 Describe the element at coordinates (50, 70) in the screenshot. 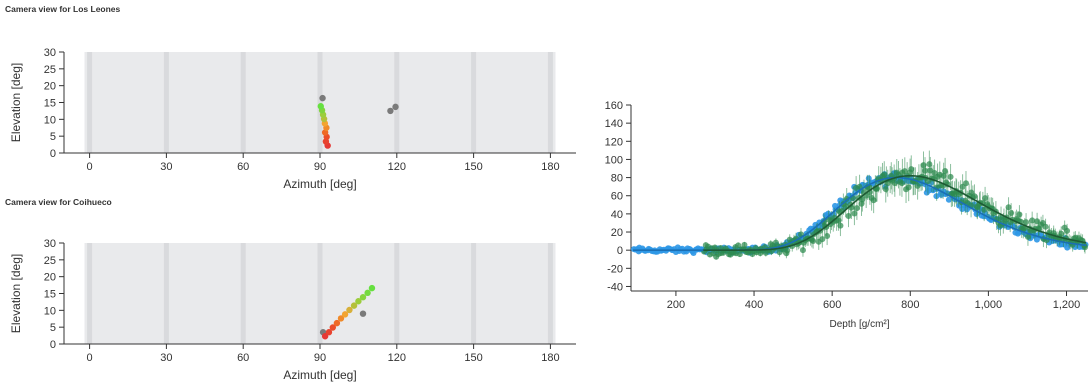

I see `y-tick-label: 25` at that location.